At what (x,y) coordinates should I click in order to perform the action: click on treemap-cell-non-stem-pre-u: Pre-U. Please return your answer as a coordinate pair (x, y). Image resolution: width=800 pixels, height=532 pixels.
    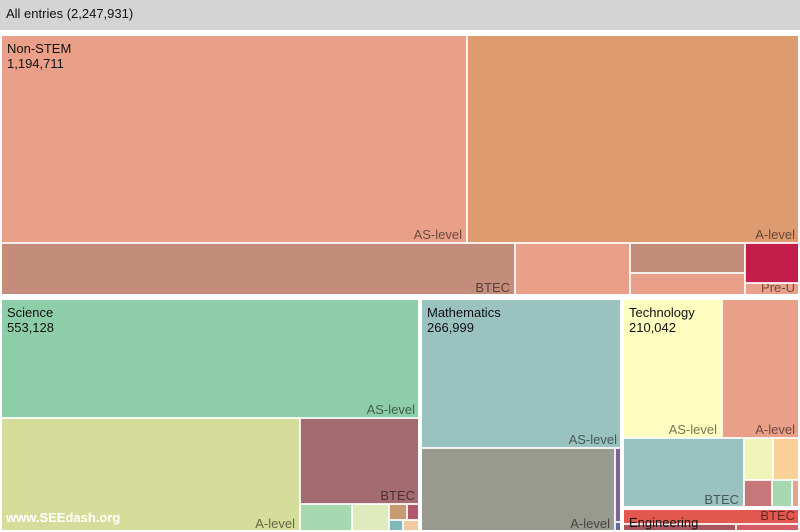
    Looking at the image, I should click on (772, 289).